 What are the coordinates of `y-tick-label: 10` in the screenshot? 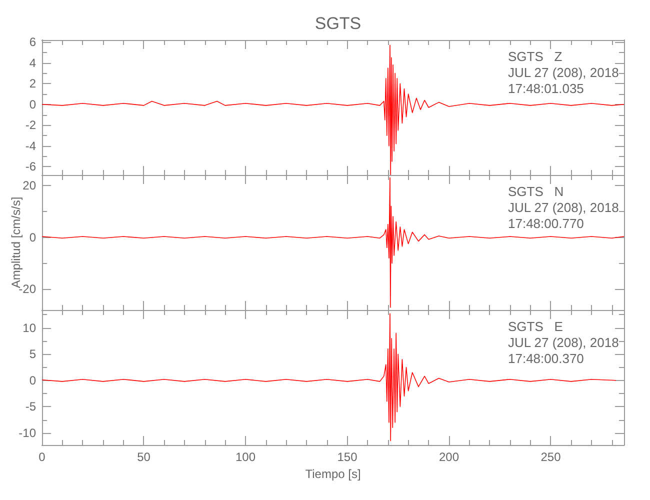 It's located at (29, 327).